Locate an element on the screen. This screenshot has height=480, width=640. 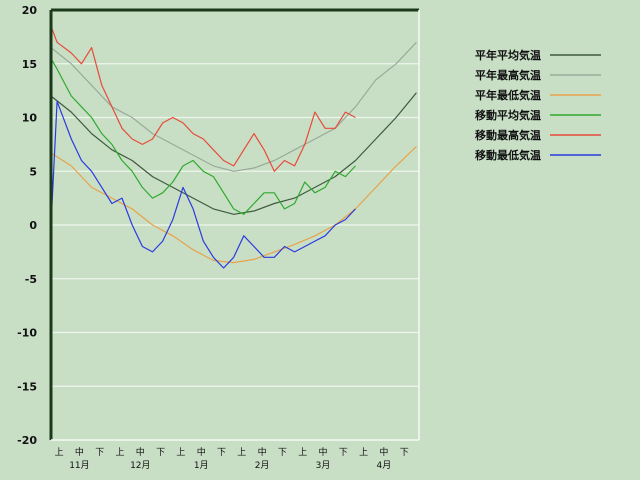
y-tick-label: 5 is located at coordinates (33, 171).